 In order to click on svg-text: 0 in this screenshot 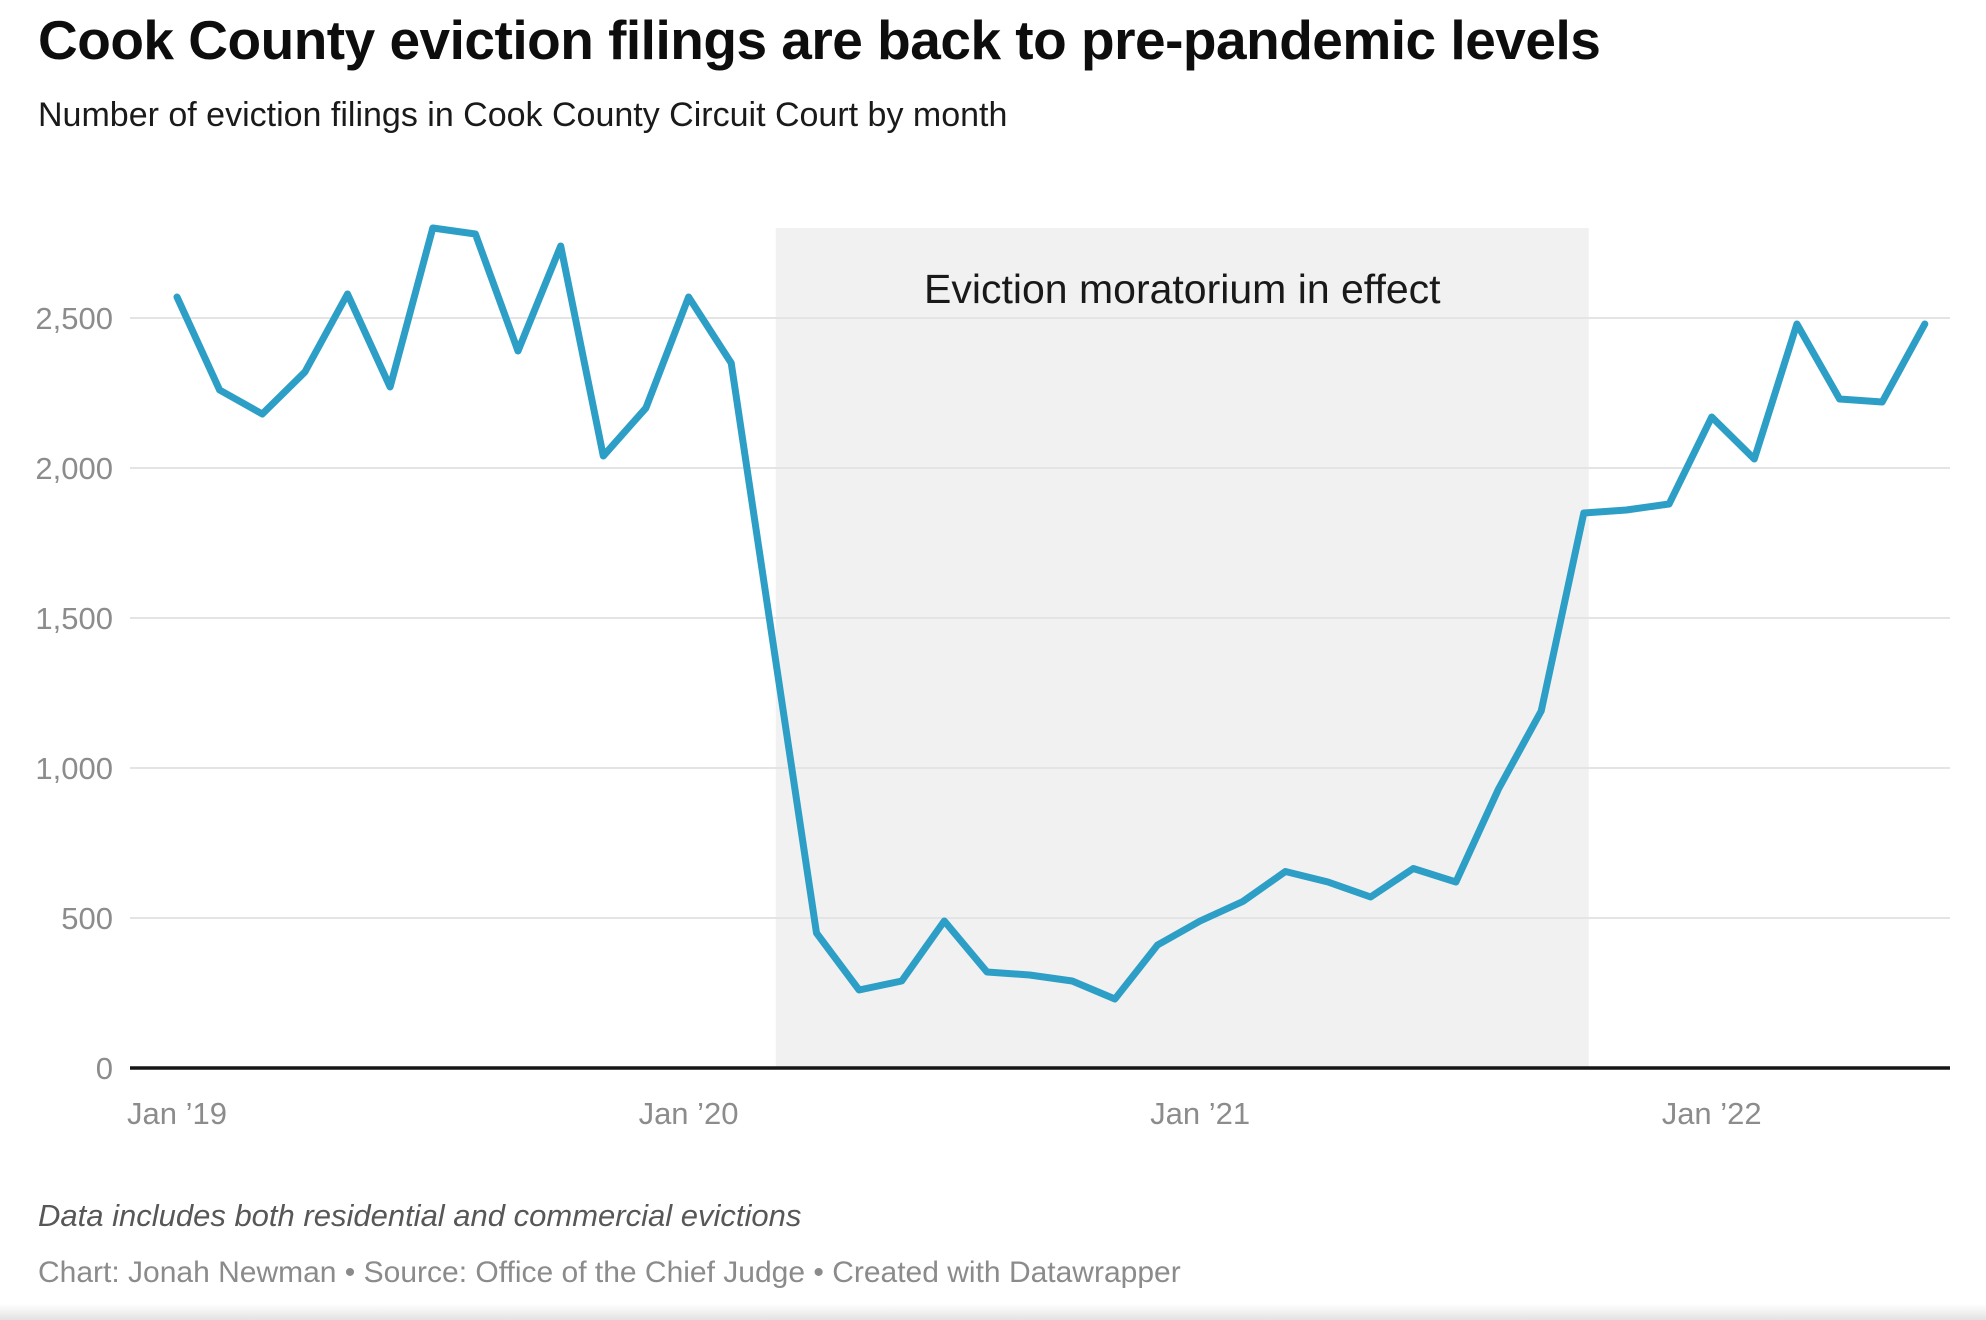, I will do `click(104, 1068)`.